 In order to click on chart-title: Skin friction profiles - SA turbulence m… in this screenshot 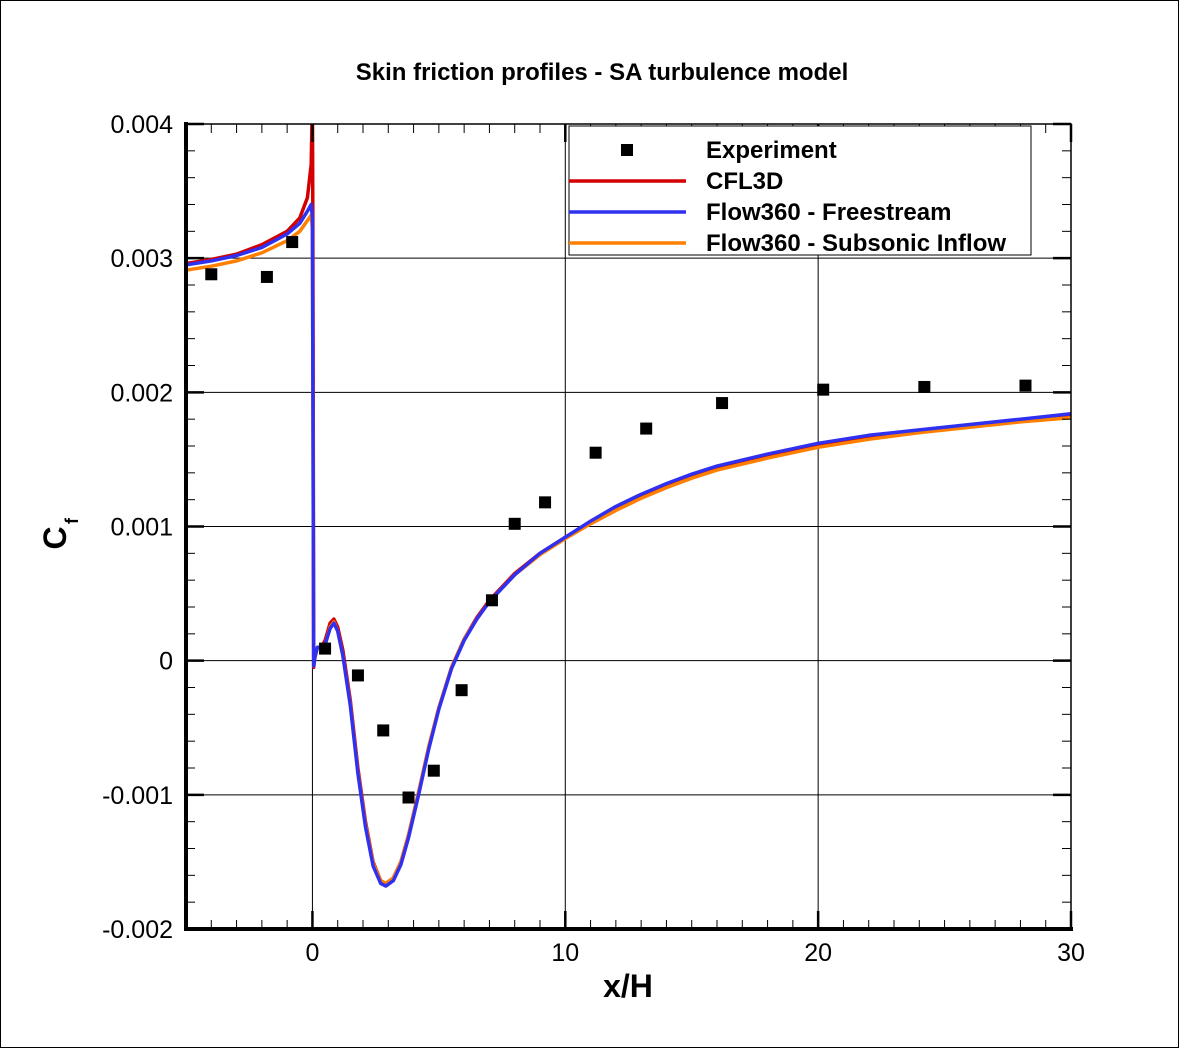, I will do `click(602, 72)`.